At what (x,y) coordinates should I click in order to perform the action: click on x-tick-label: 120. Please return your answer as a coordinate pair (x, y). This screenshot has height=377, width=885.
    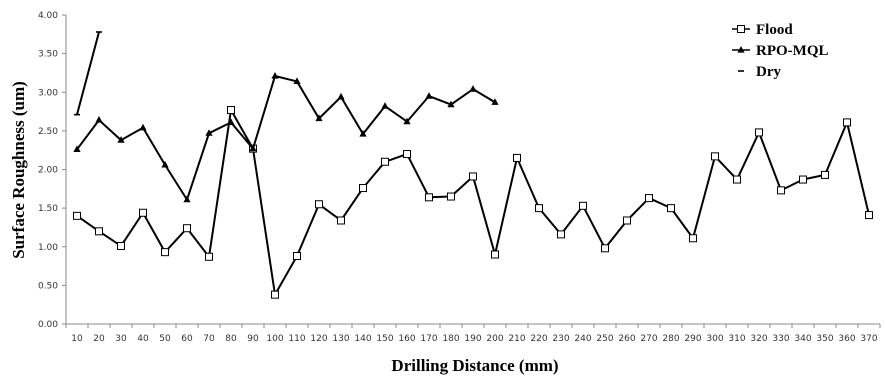
    Looking at the image, I should click on (318, 339).